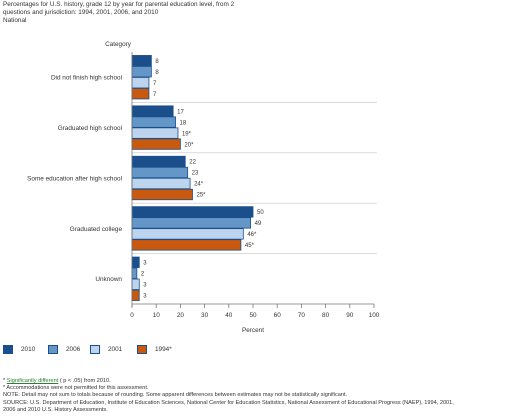 The image size is (525, 420). What do you see at coordinates (157, 315) in the screenshot?
I see `x-tick-label: 10` at bounding box center [157, 315].